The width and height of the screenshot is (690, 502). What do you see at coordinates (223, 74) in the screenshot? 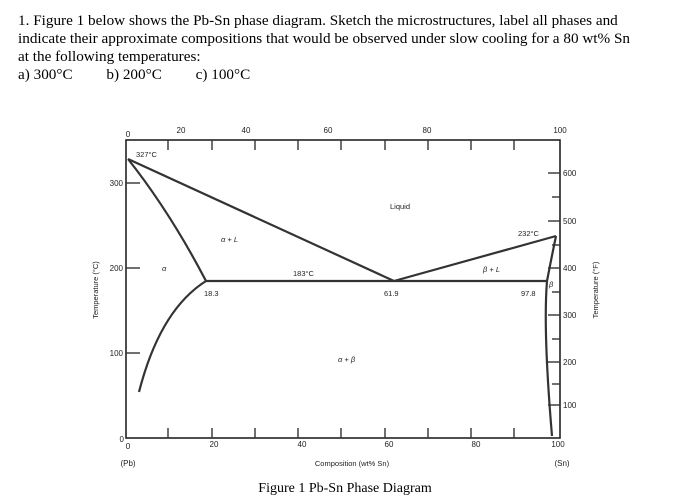
I see `part-c: c) 100°C` at bounding box center [223, 74].